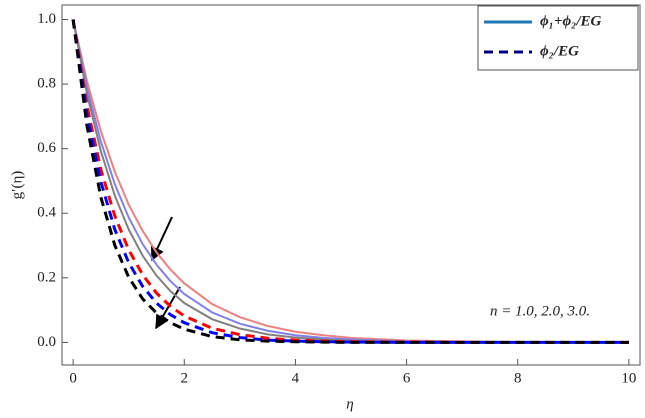 This screenshot has width=645, height=418. I want to click on x-tick-label: 2, so click(185, 378).